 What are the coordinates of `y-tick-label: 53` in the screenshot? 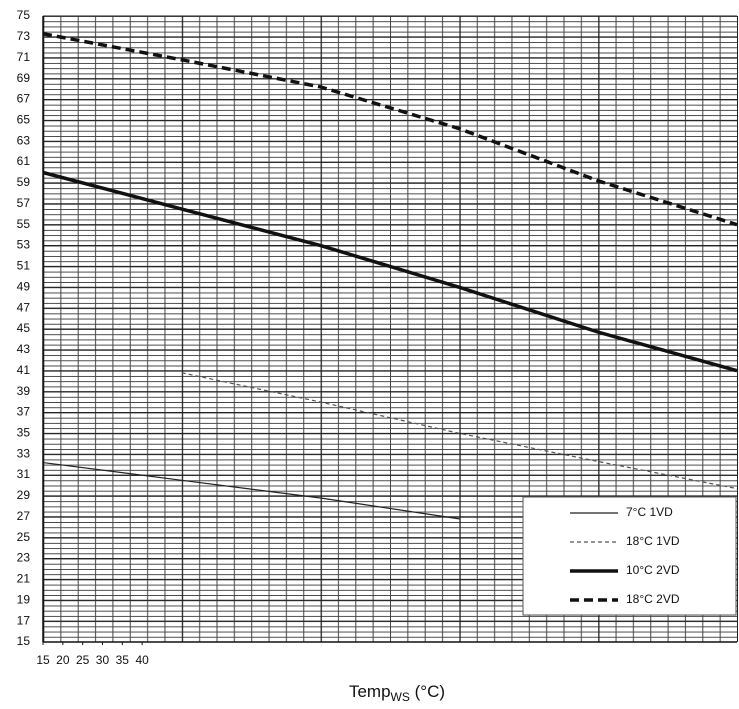 It's located at (24, 245).